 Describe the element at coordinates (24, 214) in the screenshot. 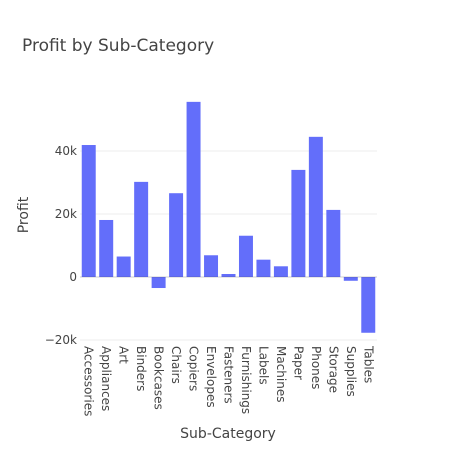

I see `y-axis-title: Profit` at that location.